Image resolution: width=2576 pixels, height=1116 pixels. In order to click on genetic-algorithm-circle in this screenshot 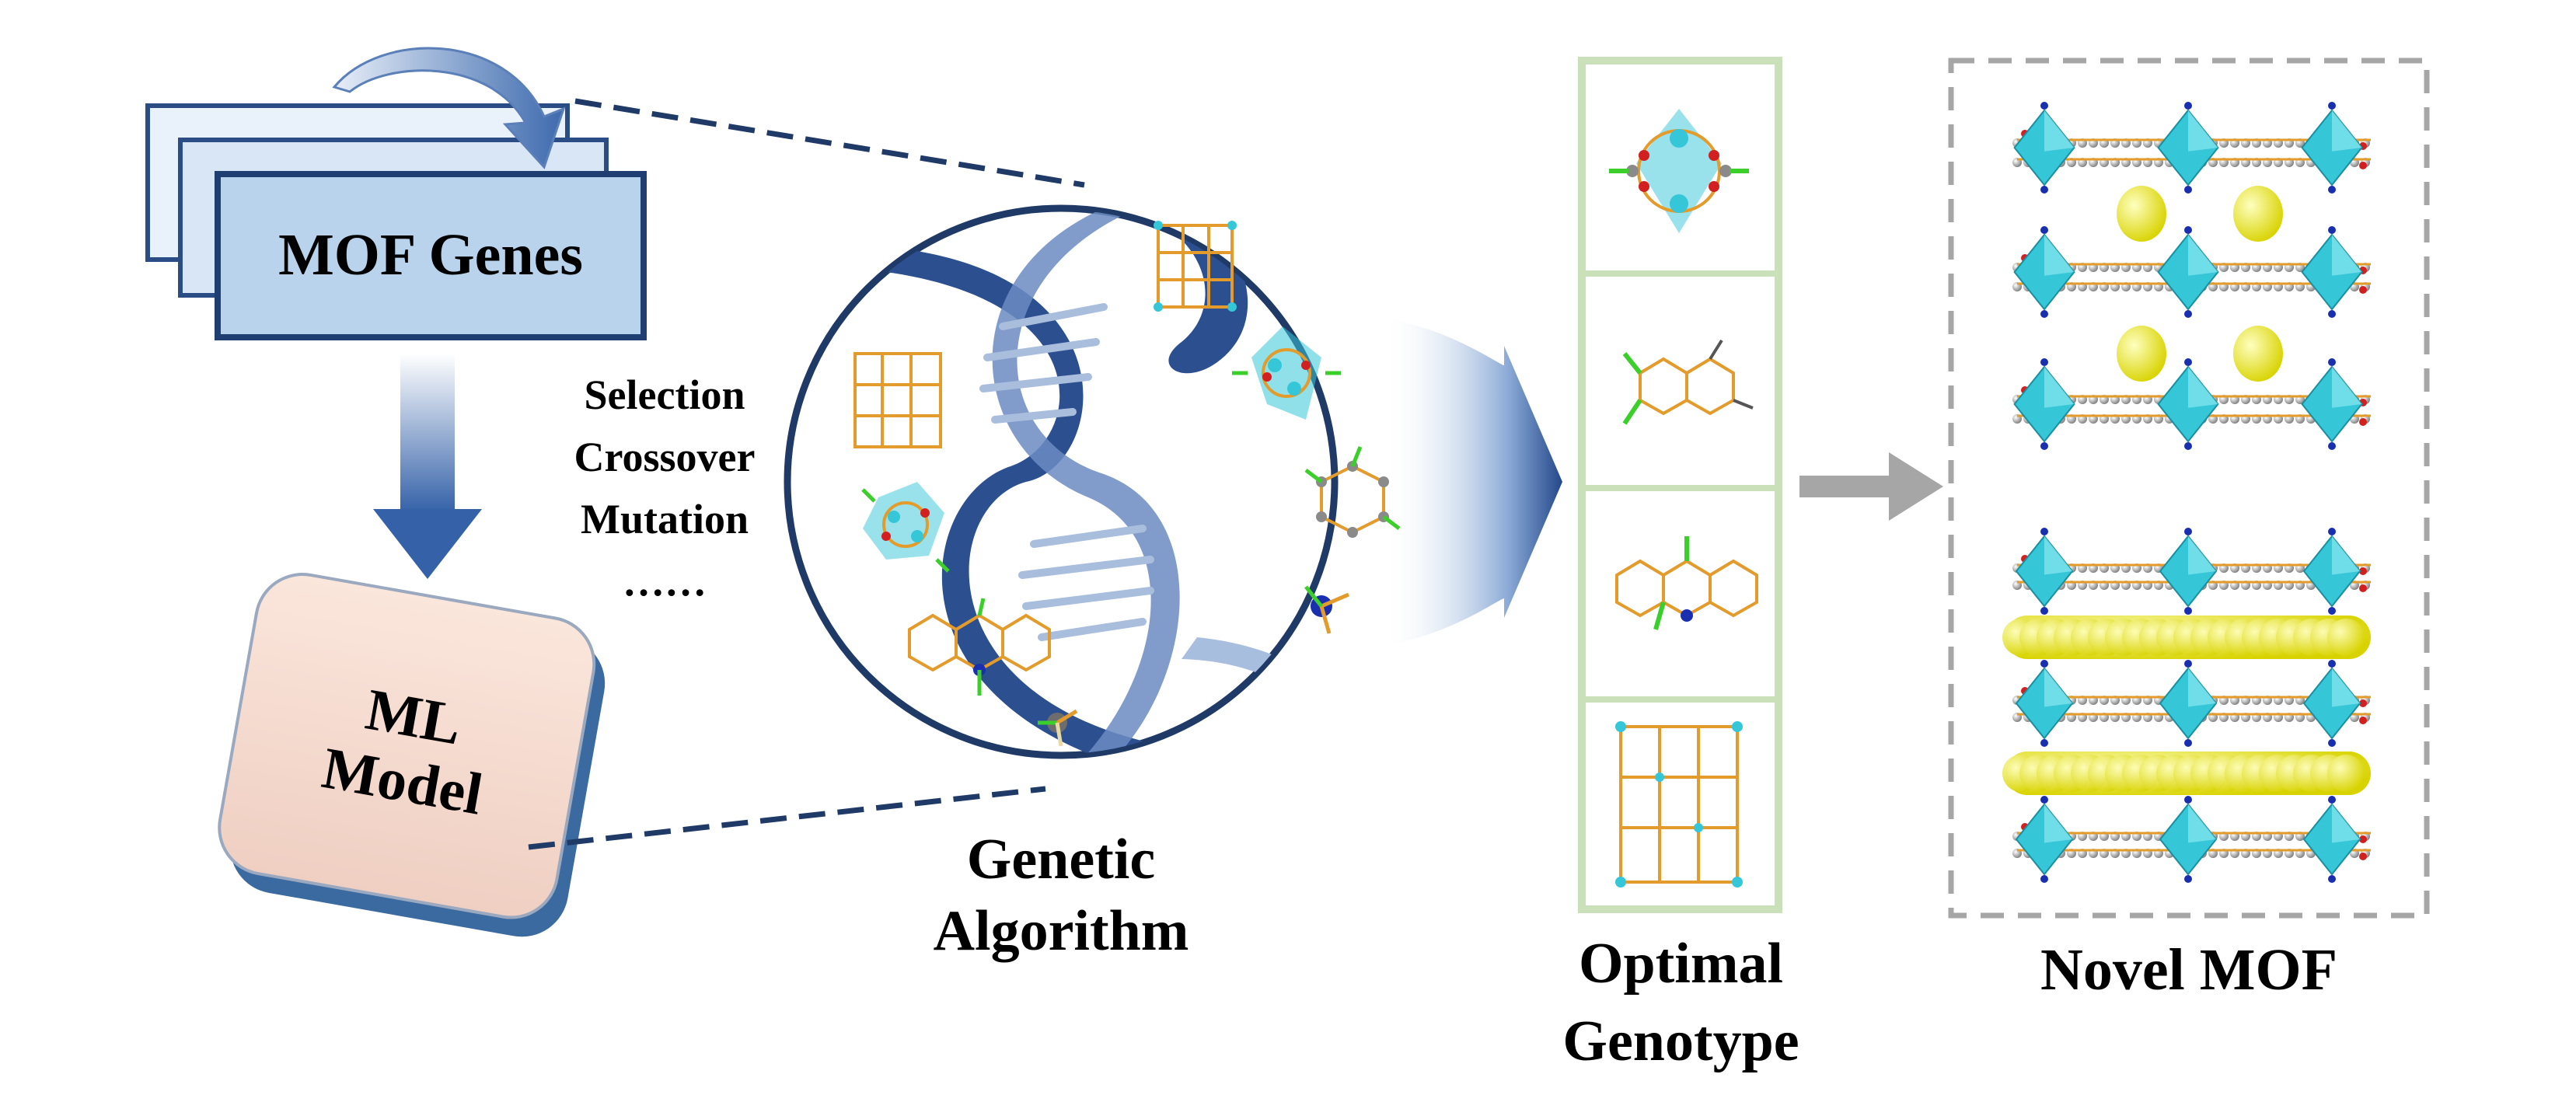, I will do `click(1093, 482)`.